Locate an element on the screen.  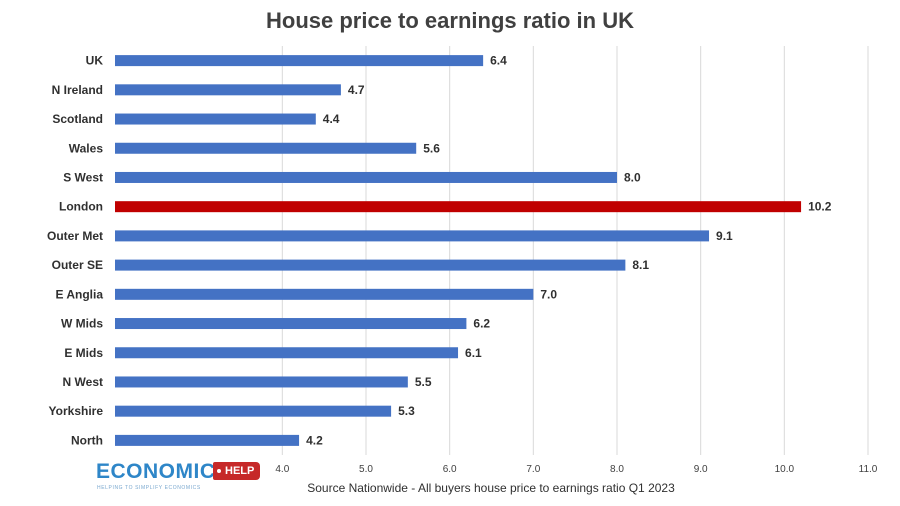
value-label: 4.2 is located at coordinates (314, 440).